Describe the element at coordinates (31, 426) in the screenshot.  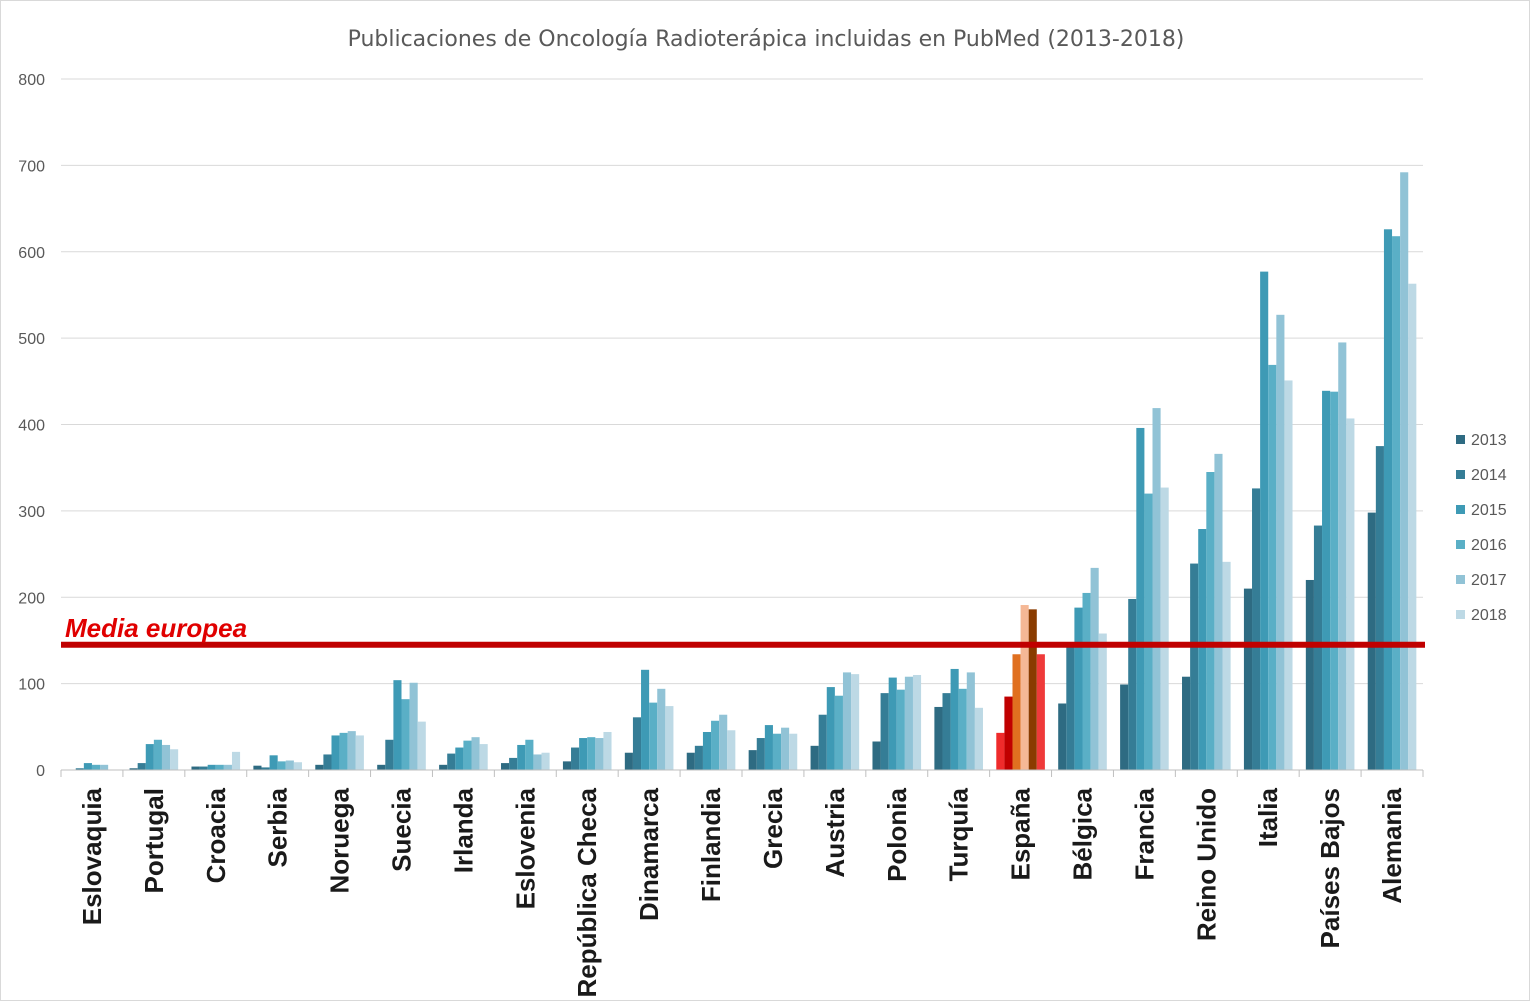
I see `y-tick-label: 400` at that location.